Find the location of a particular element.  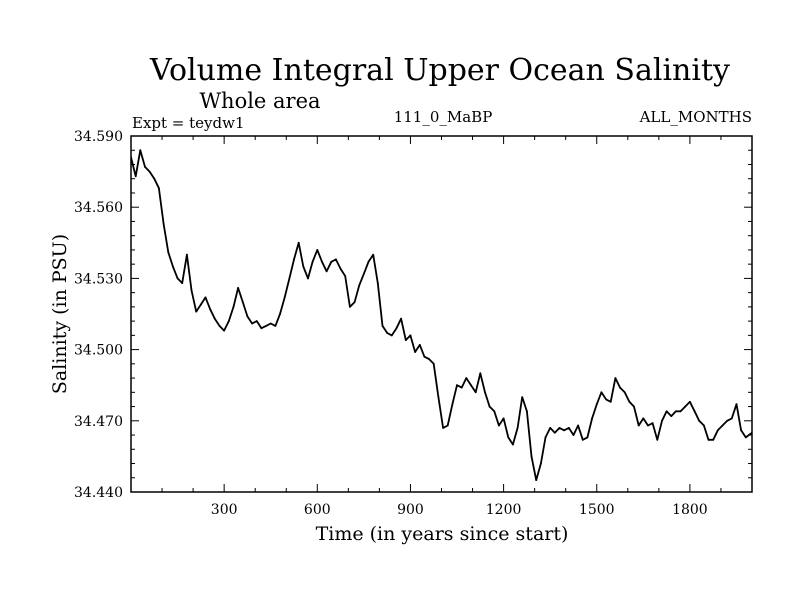

x-tick-label: 300 is located at coordinates (224, 510).